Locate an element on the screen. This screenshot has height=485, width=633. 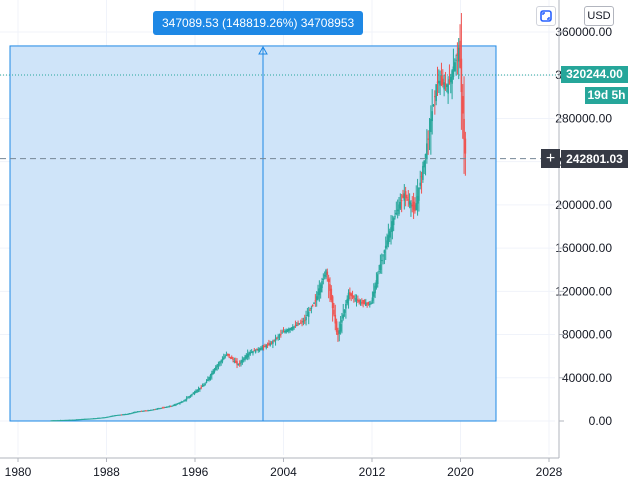
time-tick-label: 1996 is located at coordinates (195, 472).